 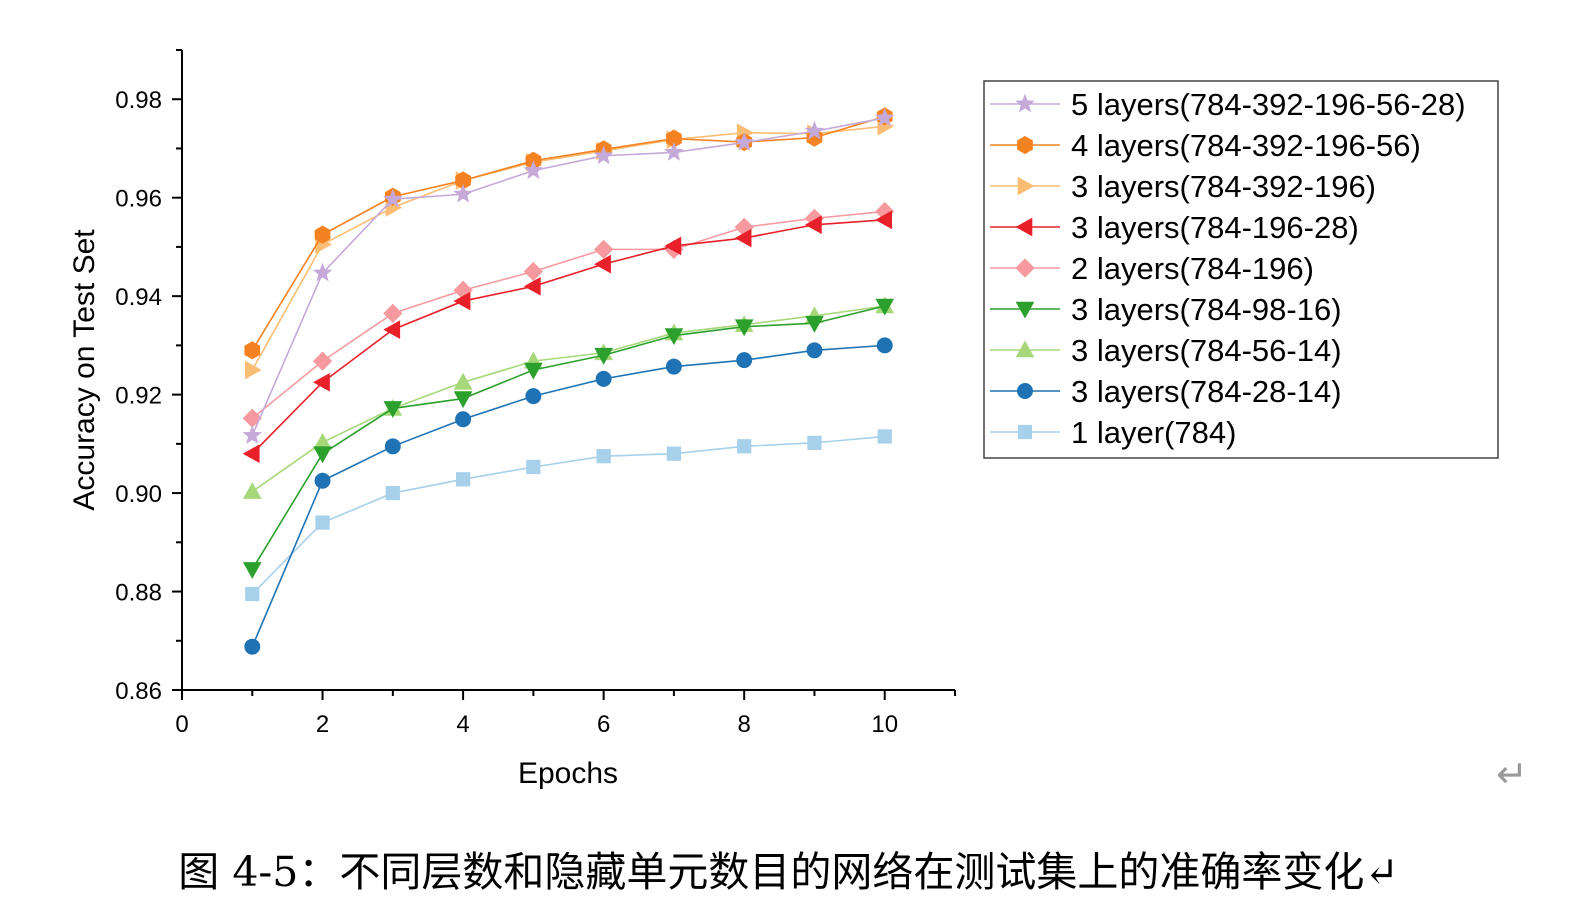 I want to click on x-tick-label: 6, so click(x=603, y=724).